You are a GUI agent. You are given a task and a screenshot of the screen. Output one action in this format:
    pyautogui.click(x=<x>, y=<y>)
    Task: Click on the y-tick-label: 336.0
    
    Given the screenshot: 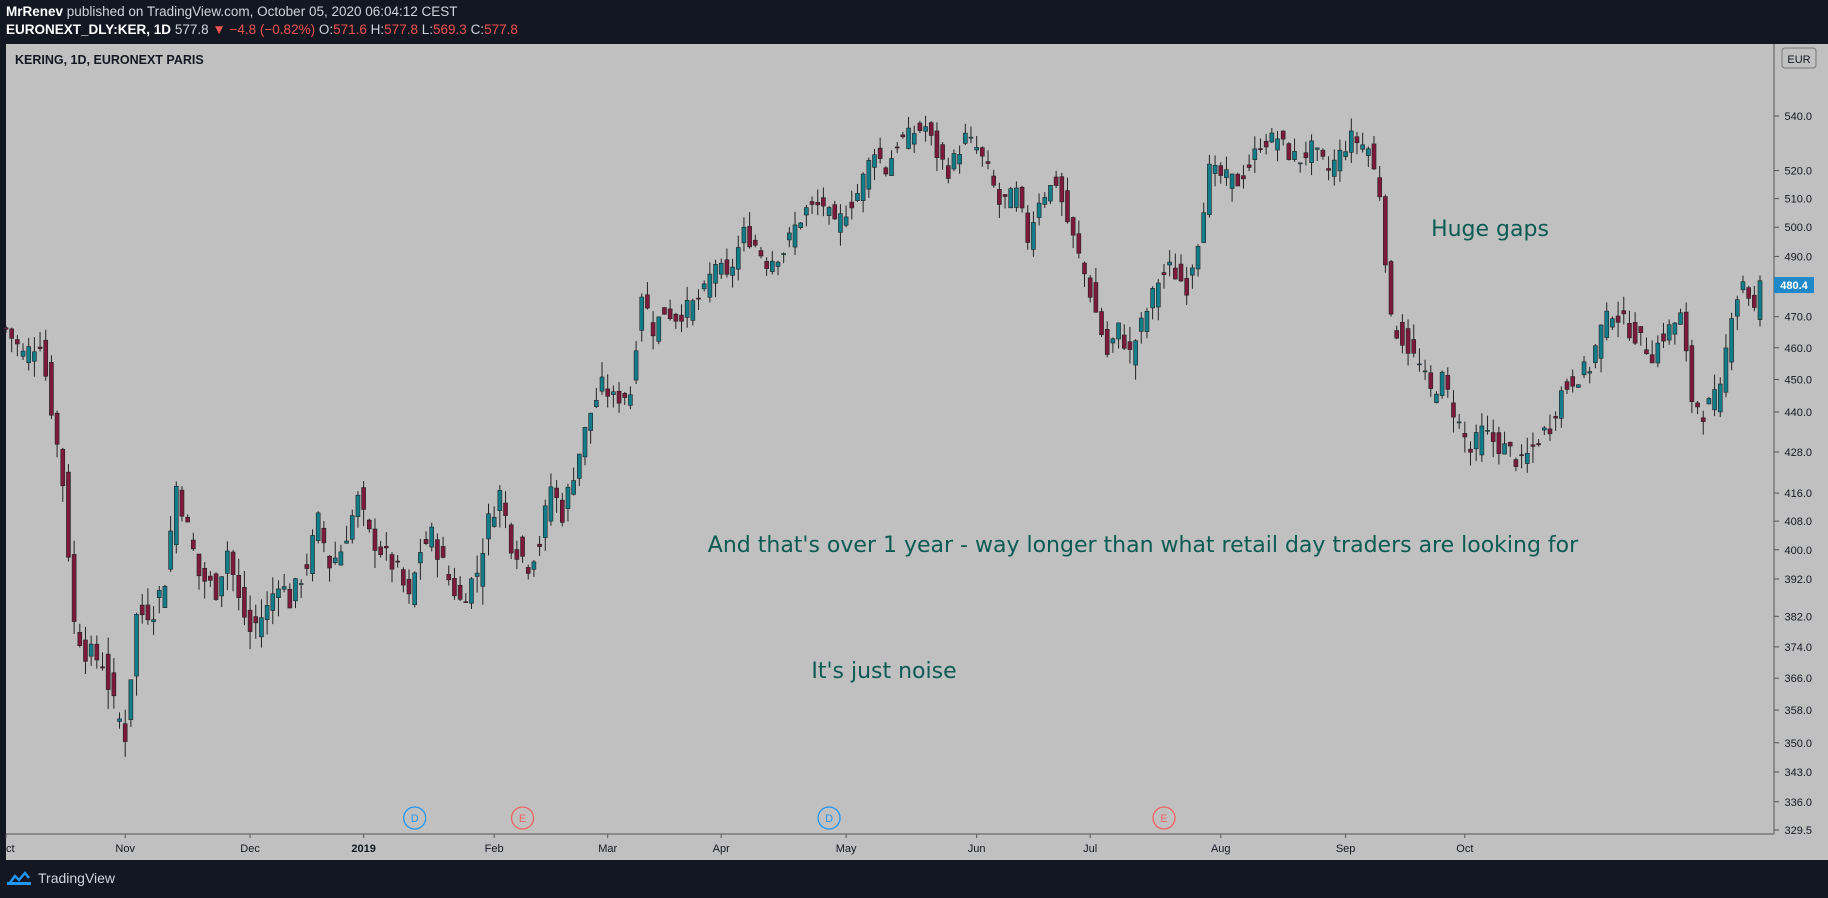 What is the action you would take?
    pyautogui.click(x=1798, y=803)
    